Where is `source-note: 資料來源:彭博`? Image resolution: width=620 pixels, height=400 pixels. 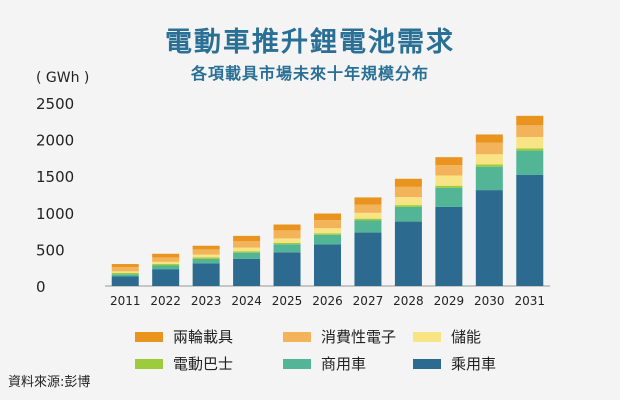
source-note: 資料來源:彭博 is located at coordinates (49, 382).